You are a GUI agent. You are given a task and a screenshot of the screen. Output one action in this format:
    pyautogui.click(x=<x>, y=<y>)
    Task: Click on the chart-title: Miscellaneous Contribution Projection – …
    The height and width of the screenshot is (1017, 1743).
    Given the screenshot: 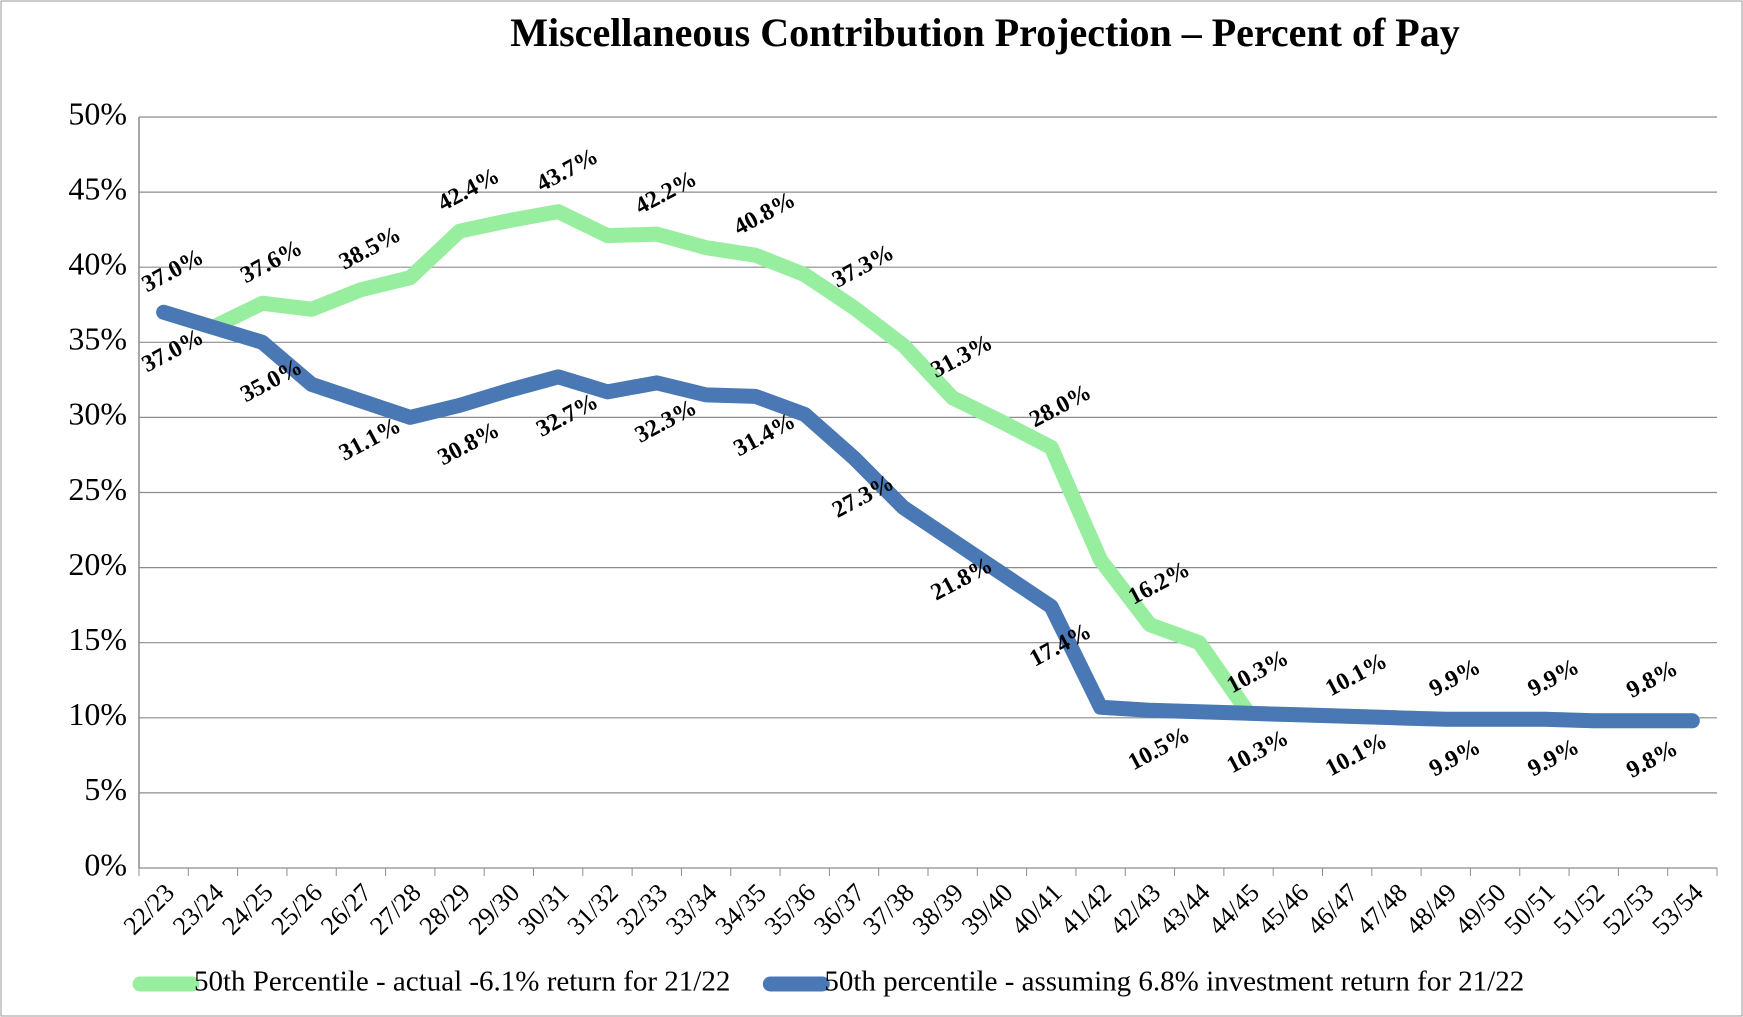 What is the action you would take?
    pyautogui.click(x=985, y=32)
    